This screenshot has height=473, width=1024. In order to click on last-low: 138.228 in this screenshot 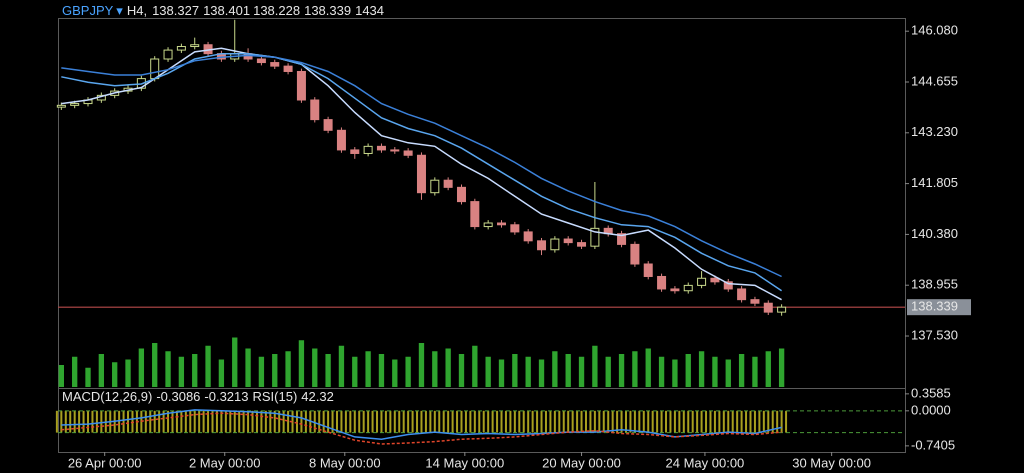, I will do `click(276, 10)`.